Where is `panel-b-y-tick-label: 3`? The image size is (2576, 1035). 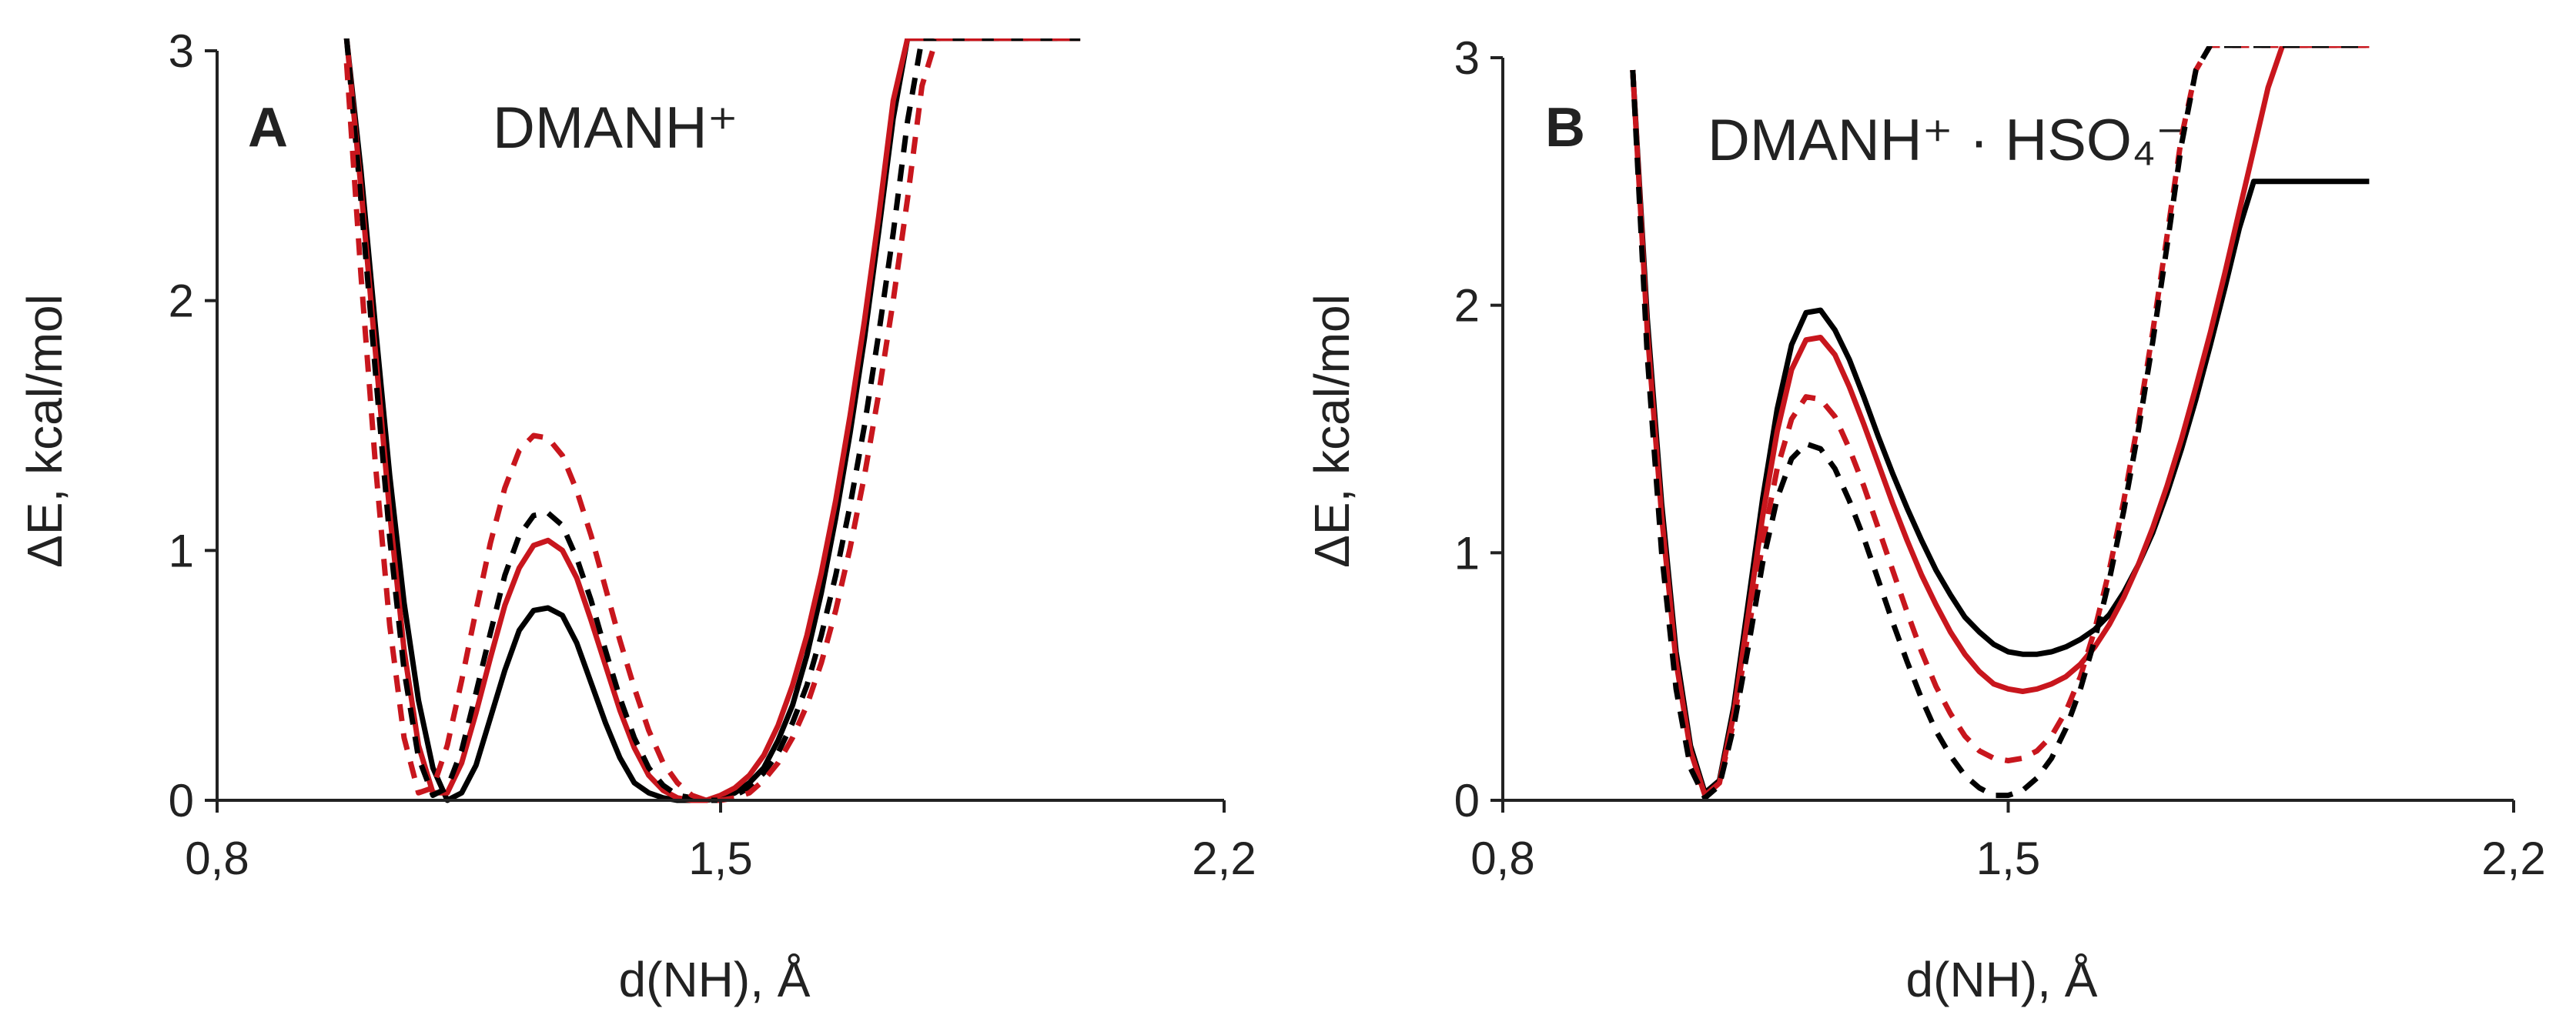 panel-b-y-tick-label: 3 is located at coordinates (1467, 58).